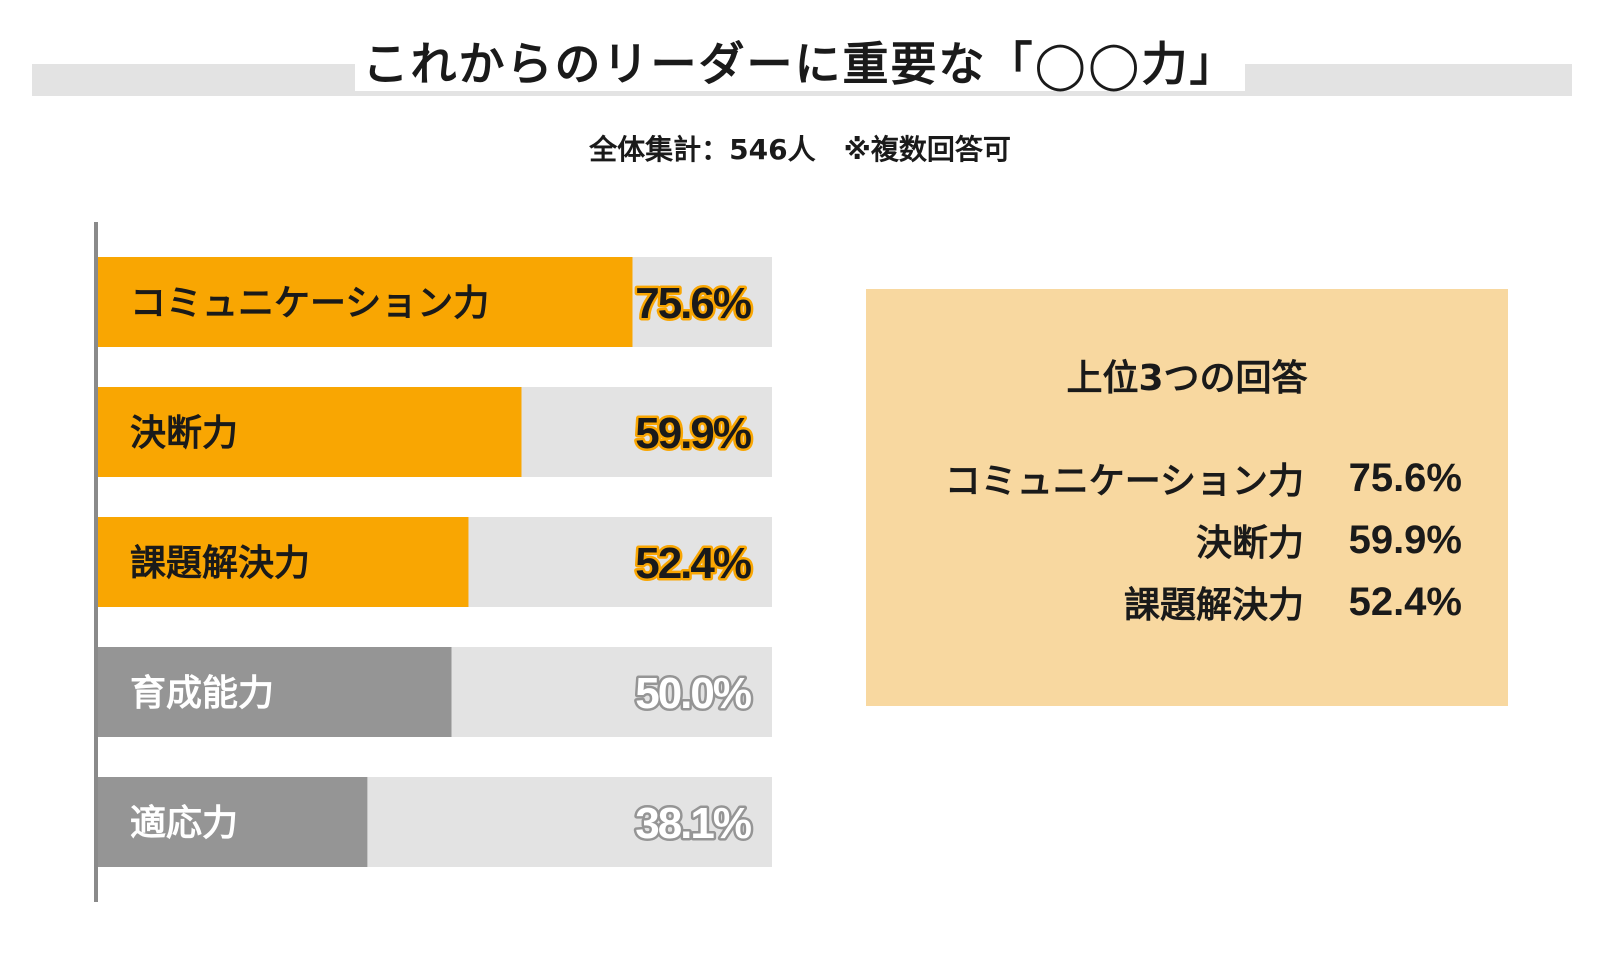 This screenshot has width=1600, height=960. What do you see at coordinates (1405, 601) in the screenshot?
I see `top3-value: 52.4%` at bounding box center [1405, 601].